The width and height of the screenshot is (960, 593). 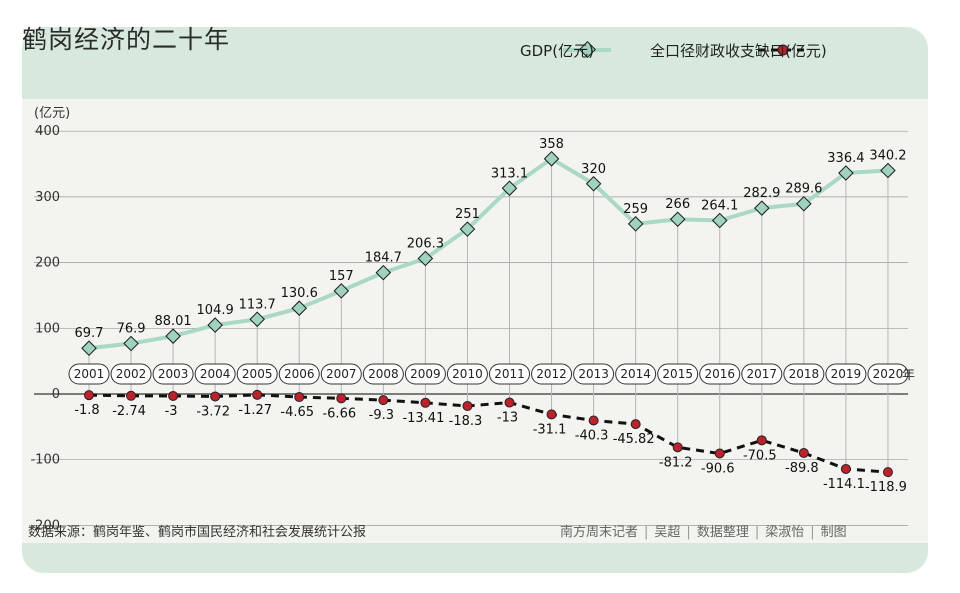 I want to click on x-tick-label: 2001, so click(x=89, y=374).